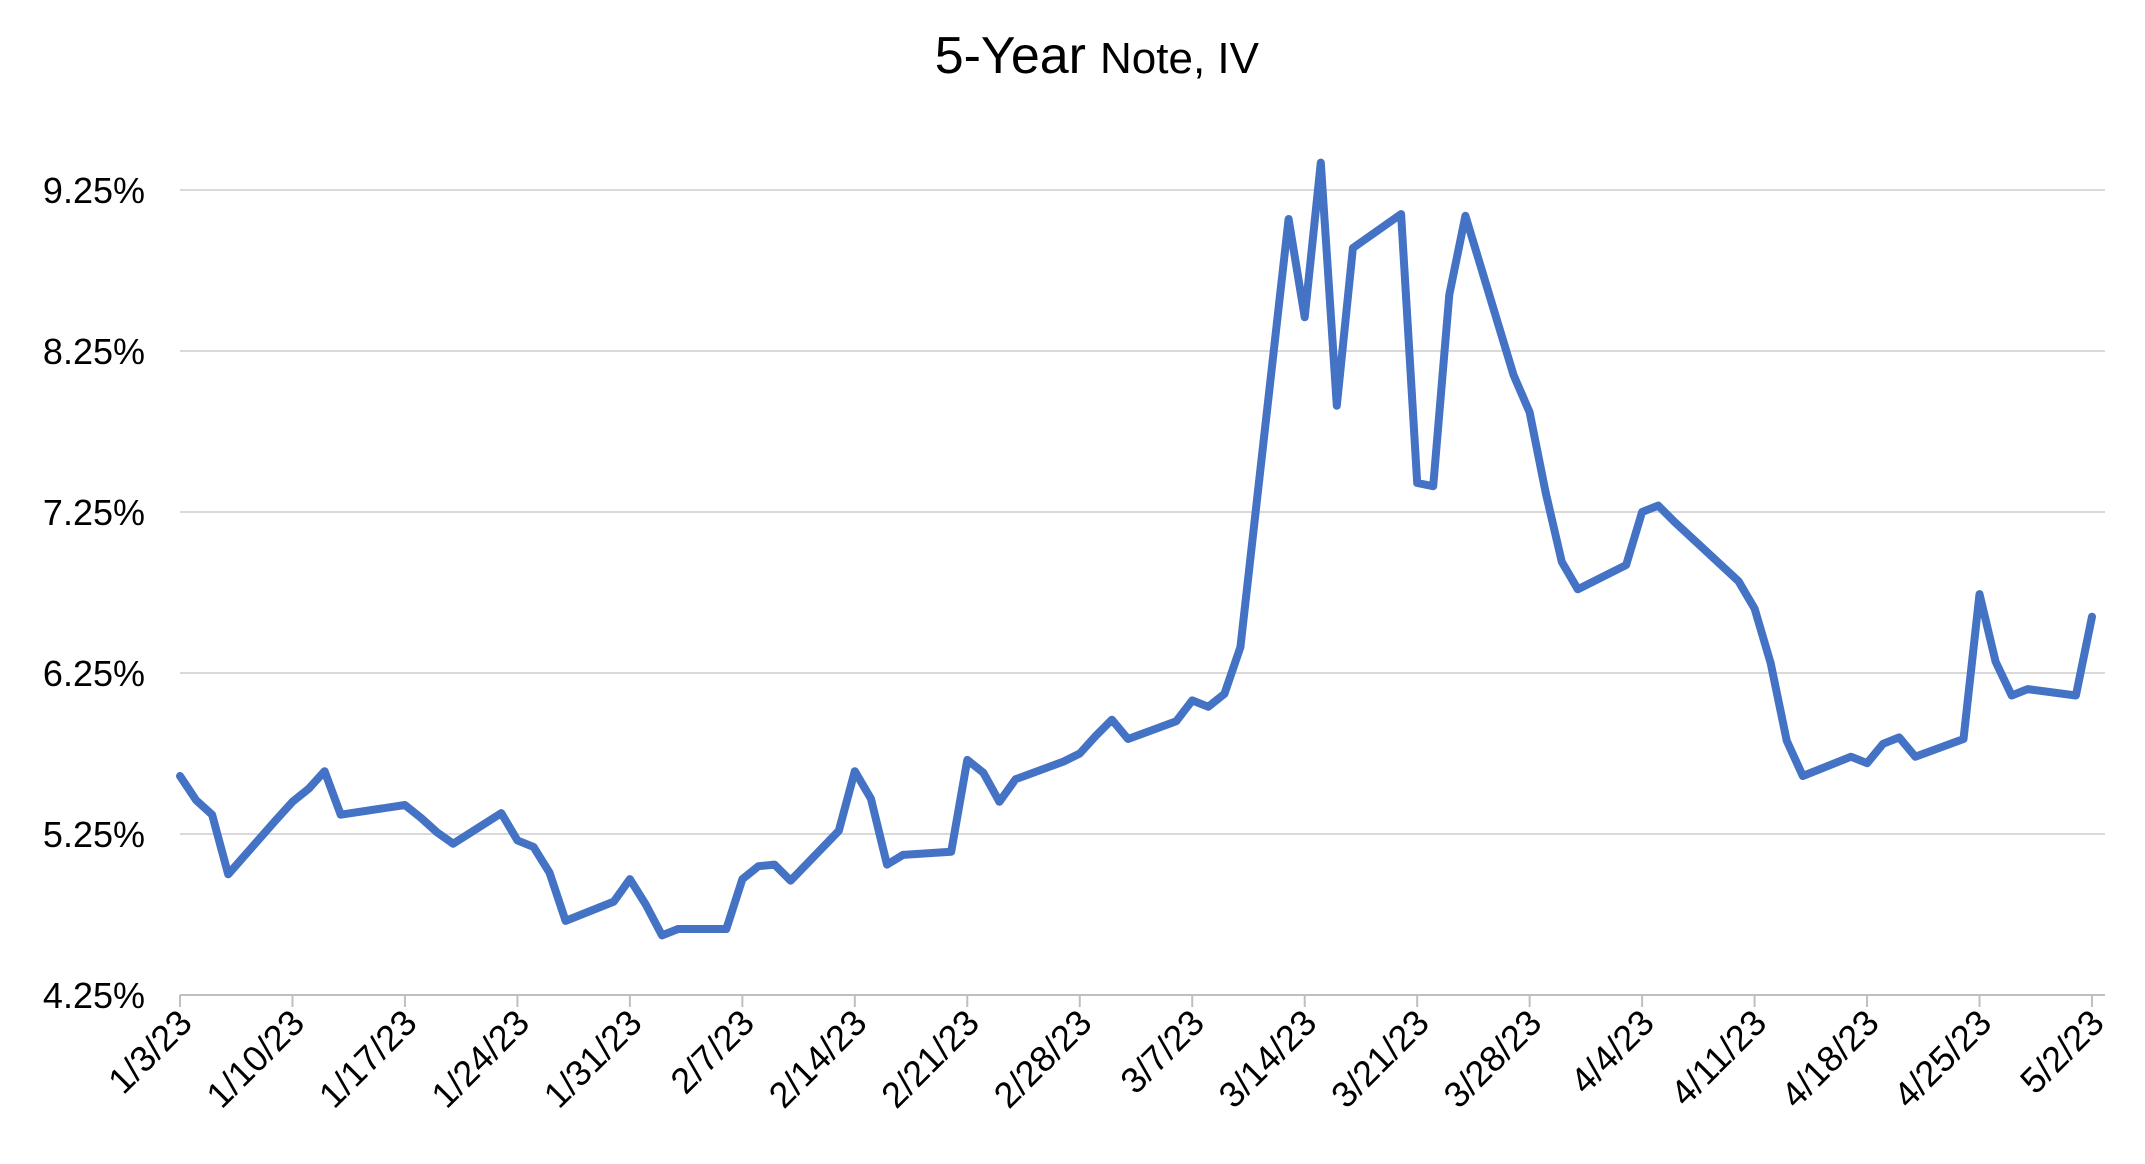  What do you see at coordinates (480, 1059) in the screenshot?
I see `x-tick-label: 1/24/23` at bounding box center [480, 1059].